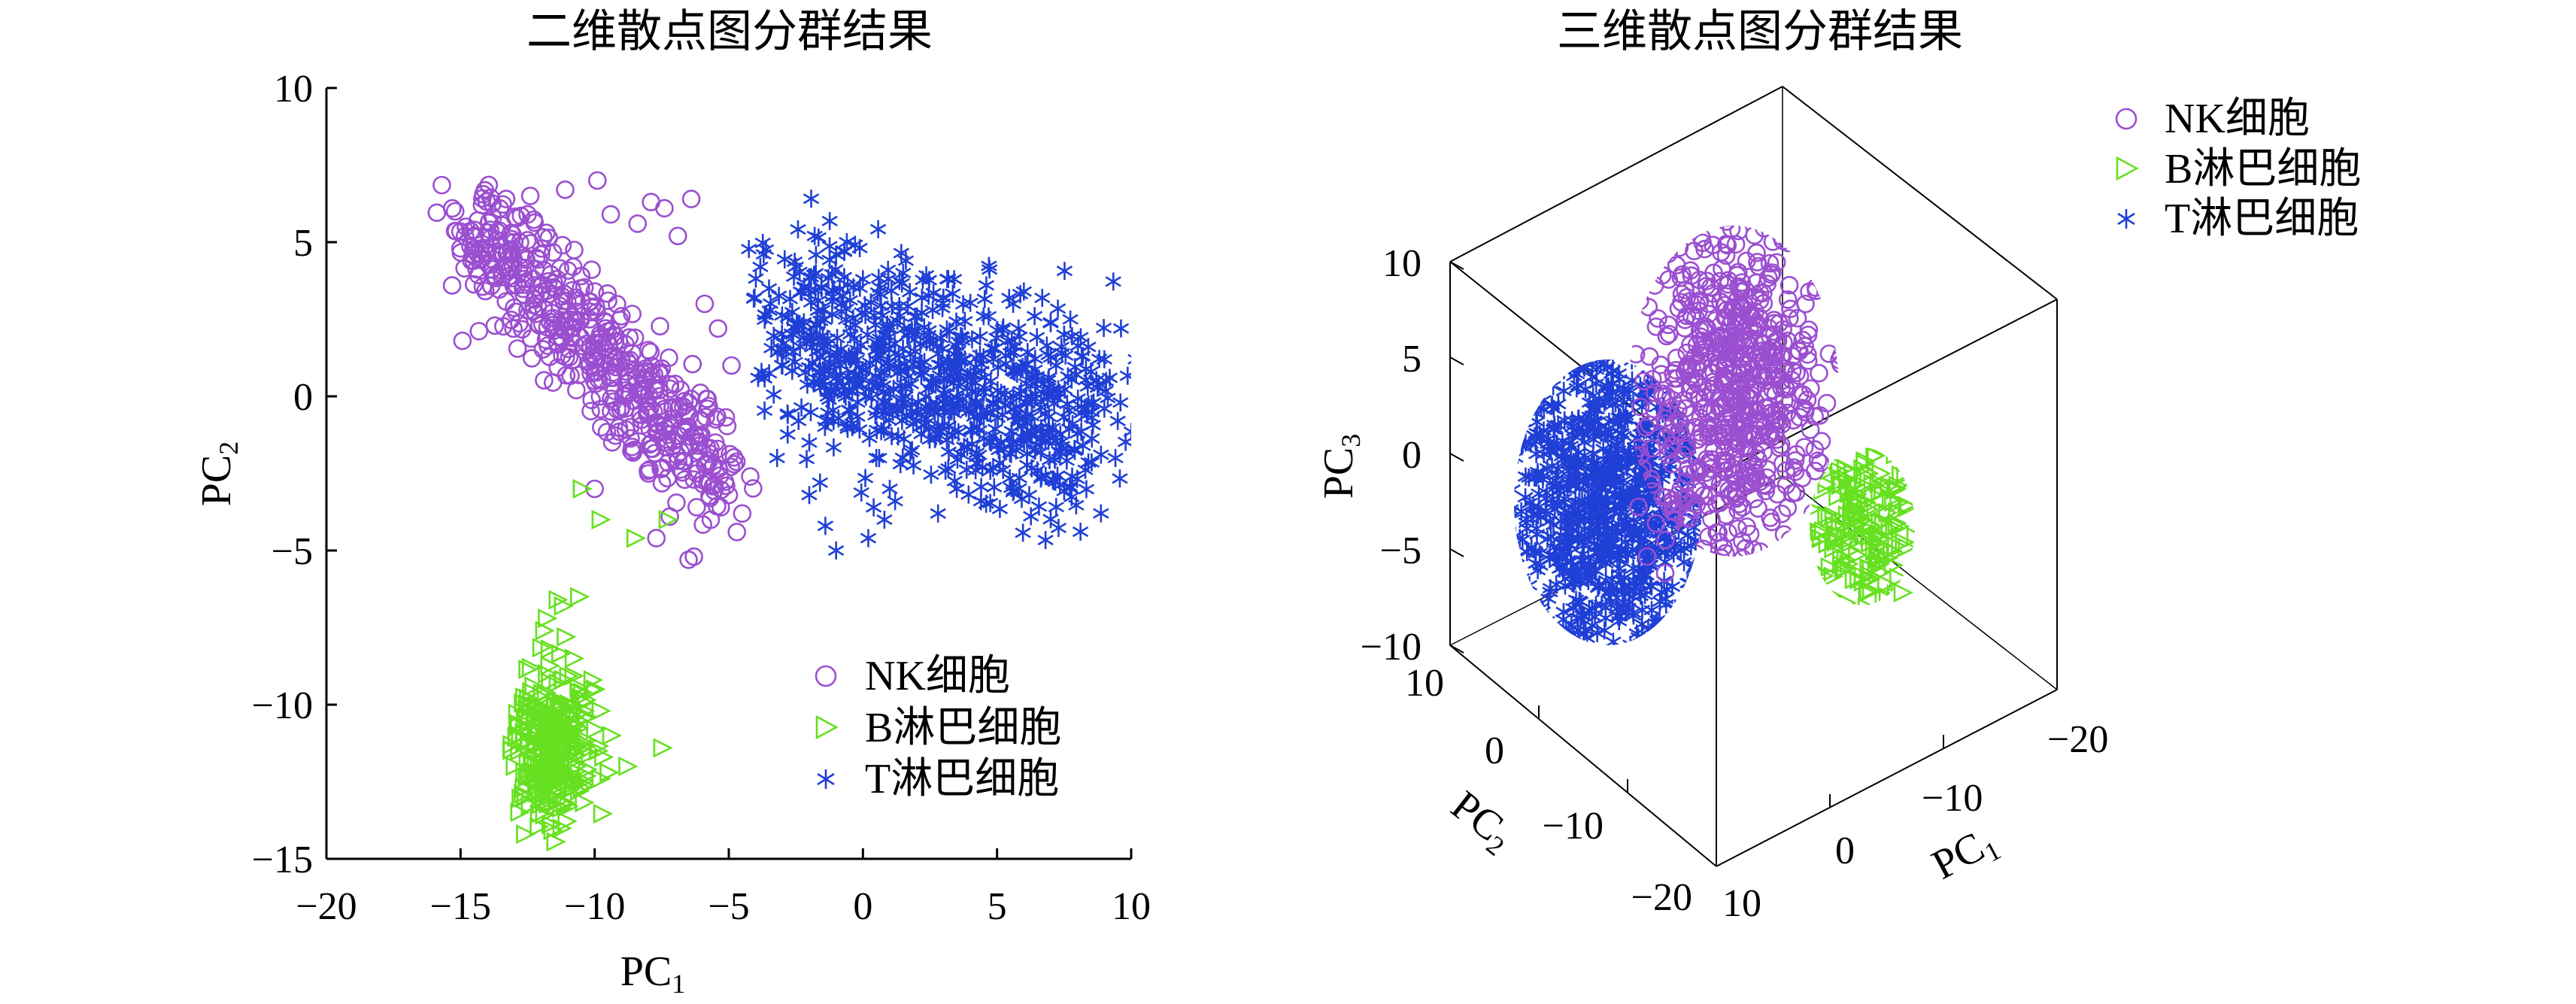  Describe the element at coordinates (1958, 856) in the screenshot. I see `chart-3d-x-label-text: PC` at that location.